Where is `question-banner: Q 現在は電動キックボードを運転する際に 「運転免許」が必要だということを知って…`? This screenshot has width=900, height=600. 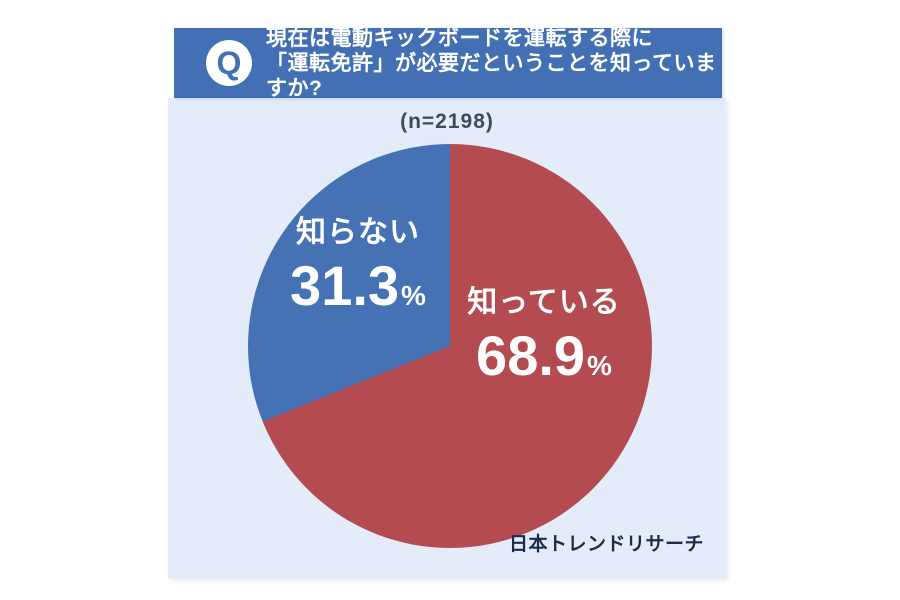
question-banner: Q 現在は電動キックボードを運転する際に 「運転免許」が必要だということを知って… is located at coordinates (448, 63).